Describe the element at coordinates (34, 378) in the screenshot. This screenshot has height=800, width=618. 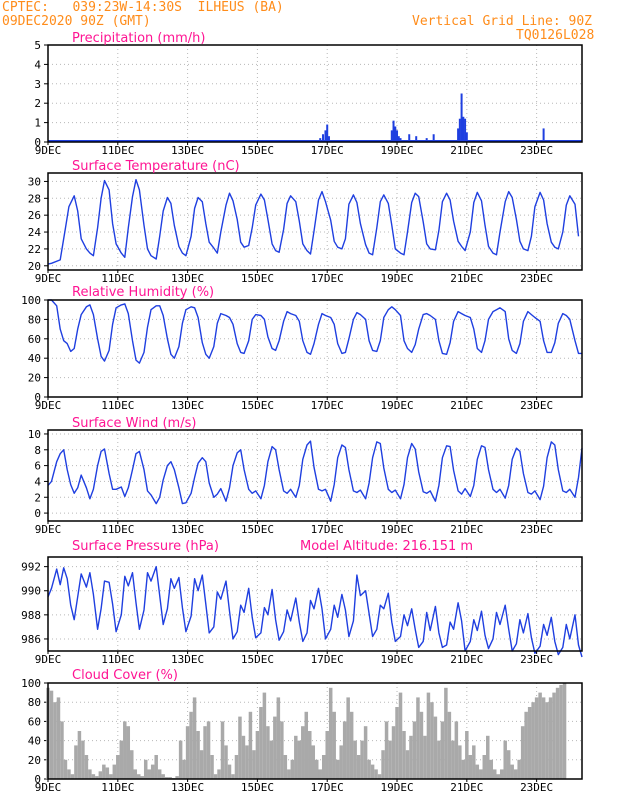
I see `rh-ytick-label: 20` at that location.